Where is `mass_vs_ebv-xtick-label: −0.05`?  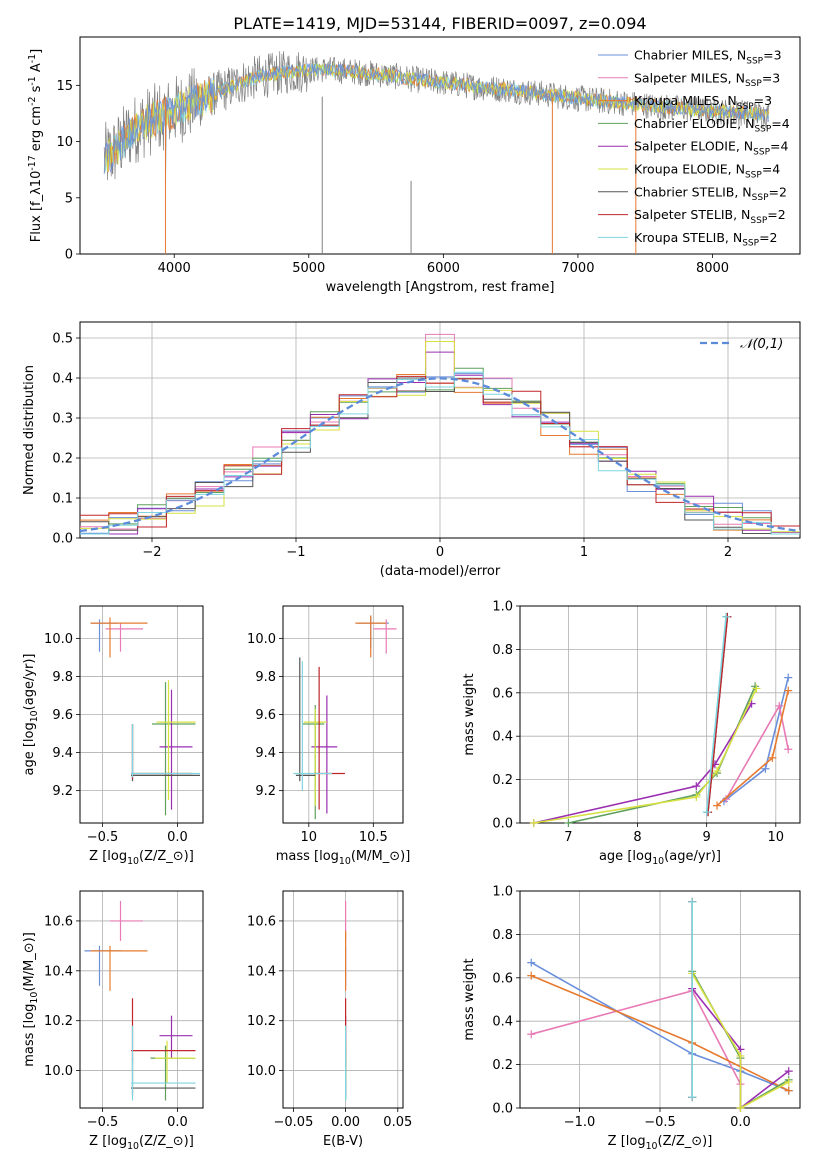
mass_vs_ebv-xtick-label: −0.05 is located at coordinates (294, 1122).